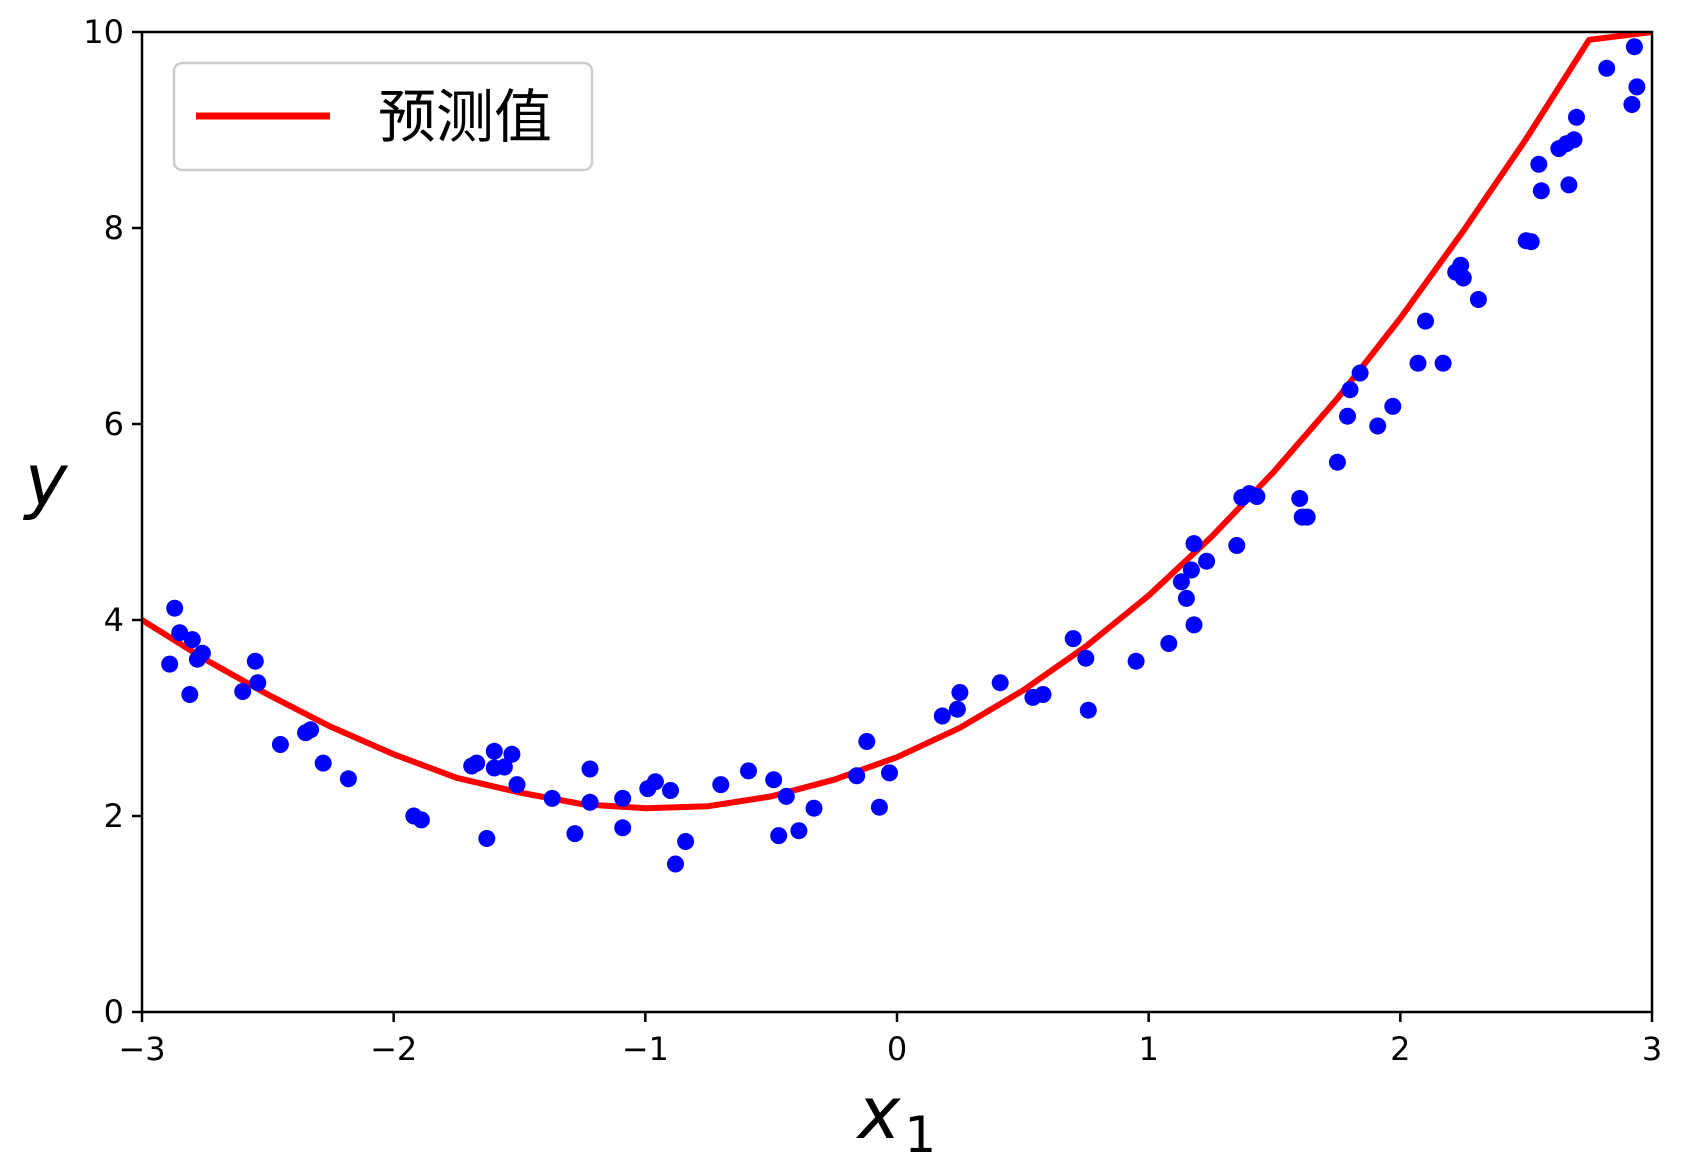 This screenshot has height=1166, width=1702. I want to click on x-axis-label: x1, so click(896, 1117).